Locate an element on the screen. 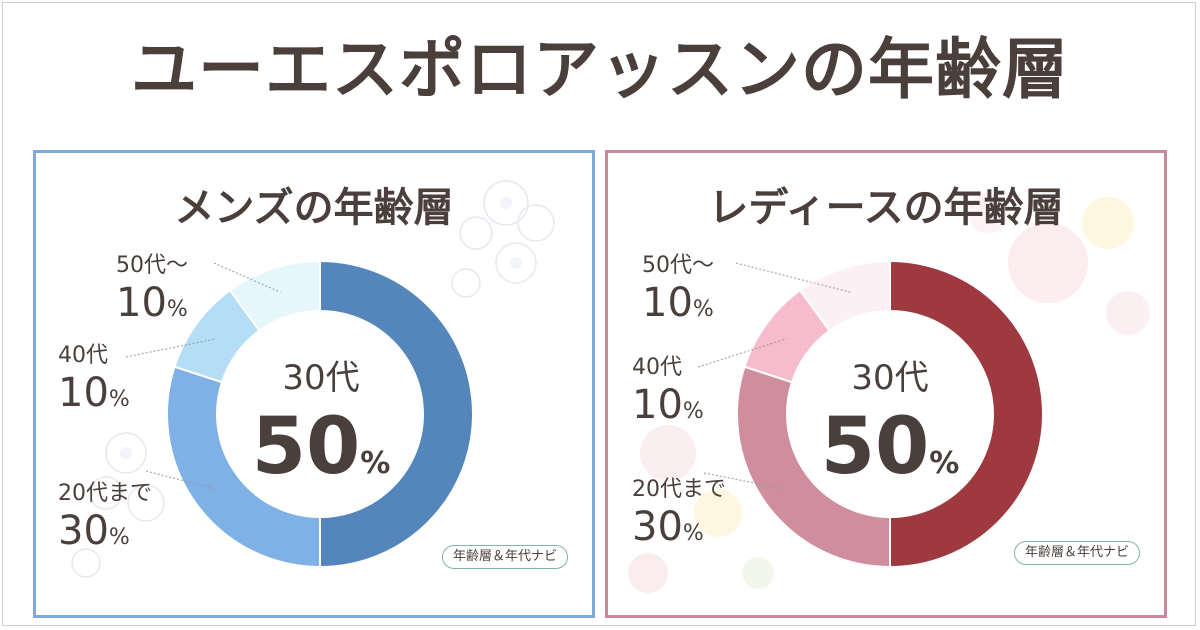 This screenshot has height=630, width=1200. men-center-unit: % is located at coordinates (375, 463).